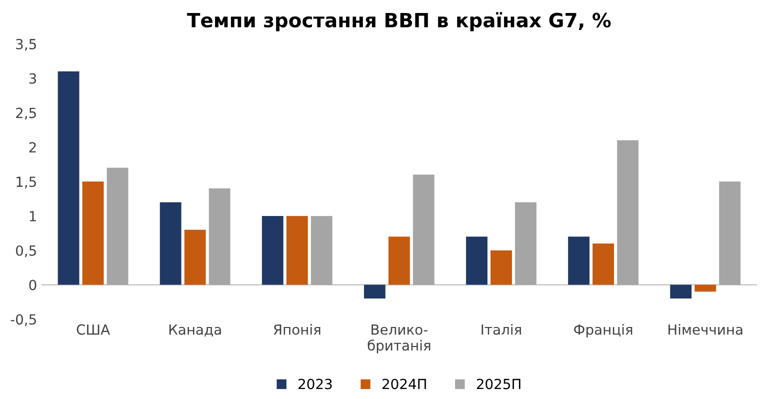  Describe the element at coordinates (603, 331) in the screenshot. I see `x-tick-label: Франція` at that location.